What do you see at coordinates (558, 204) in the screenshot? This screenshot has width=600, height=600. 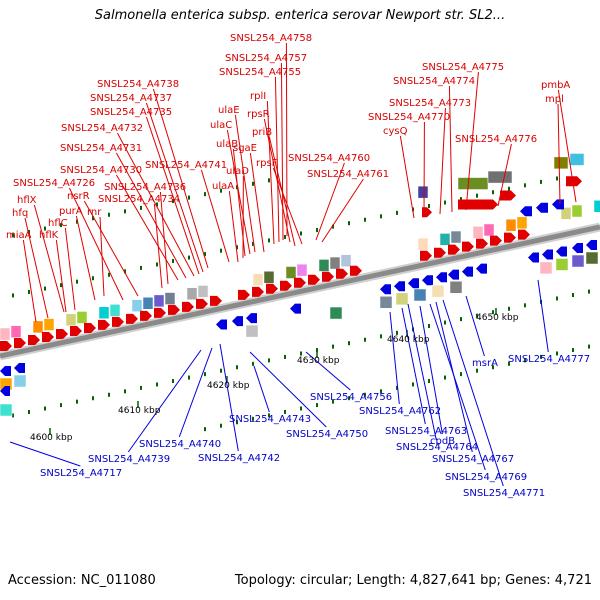 I see `upper-reverse-arrow` at bounding box center [558, 204].